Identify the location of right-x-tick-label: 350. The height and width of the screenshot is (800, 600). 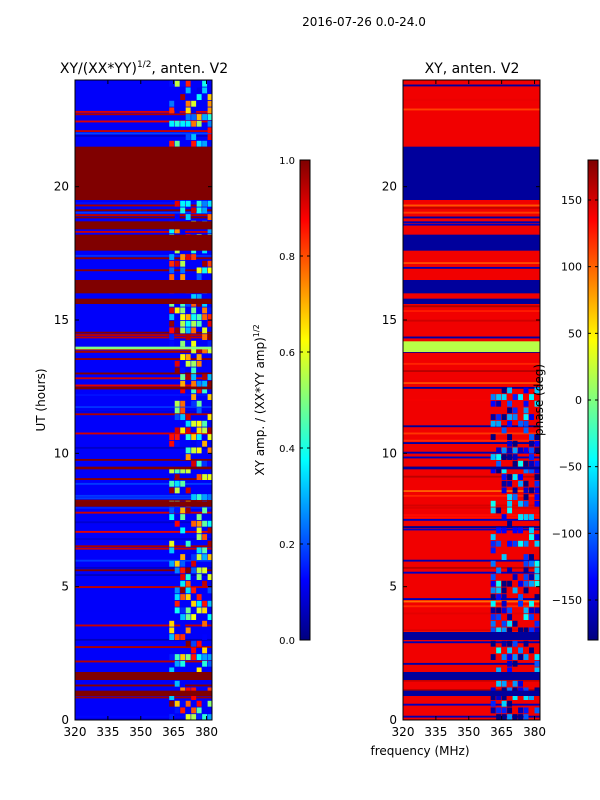
(468, 732).